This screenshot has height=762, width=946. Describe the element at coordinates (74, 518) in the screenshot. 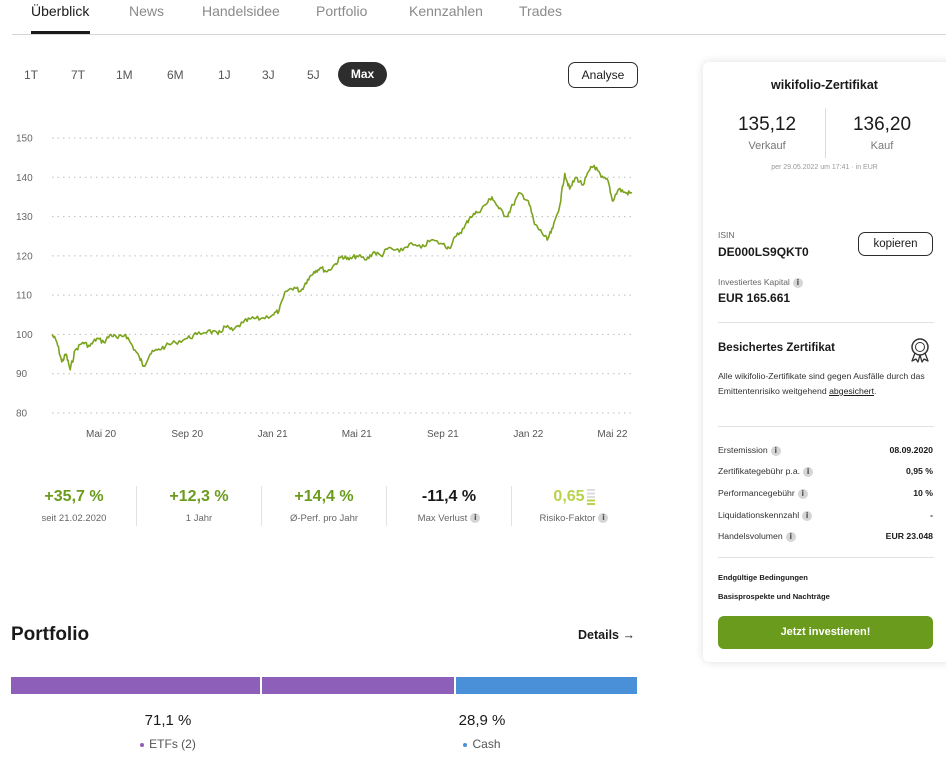

I see `stat-label: seit 21.02.2020` at that location.